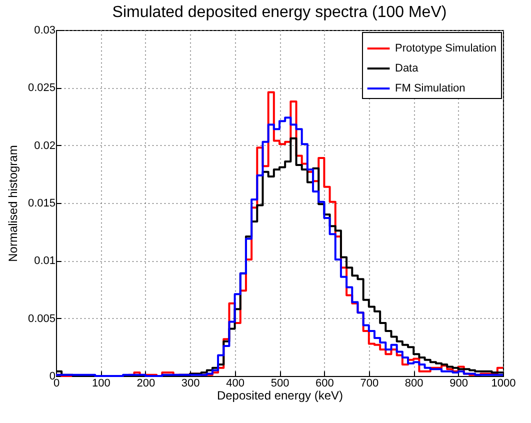 This screenshot has width=531, height=423. What do you see at coordinates (42, 318) in the screenshot?
I see `y-tick-label: 0.005` at bounding box center [42, 318].